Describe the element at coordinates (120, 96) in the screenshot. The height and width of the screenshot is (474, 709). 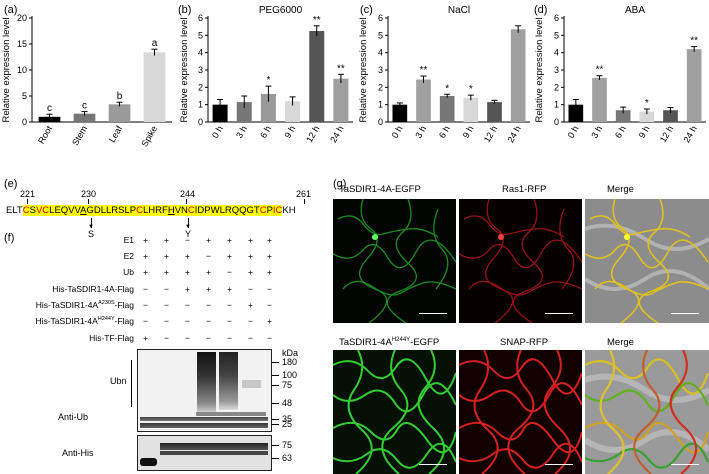
I see `significance-a-2: b` at that location.